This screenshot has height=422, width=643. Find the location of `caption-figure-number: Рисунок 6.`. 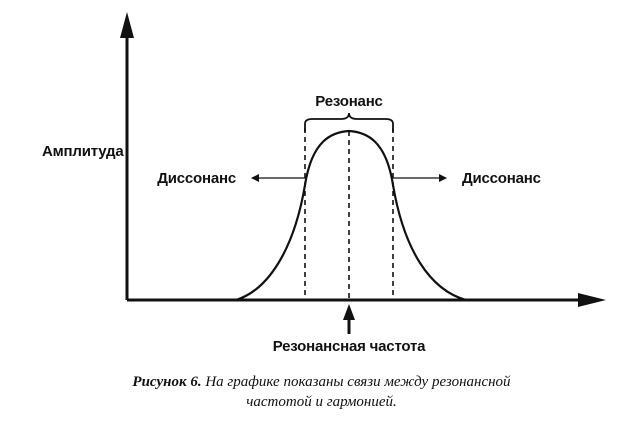

caption-figure-number: Рисунок 6. is located at coordinates (167, 382).